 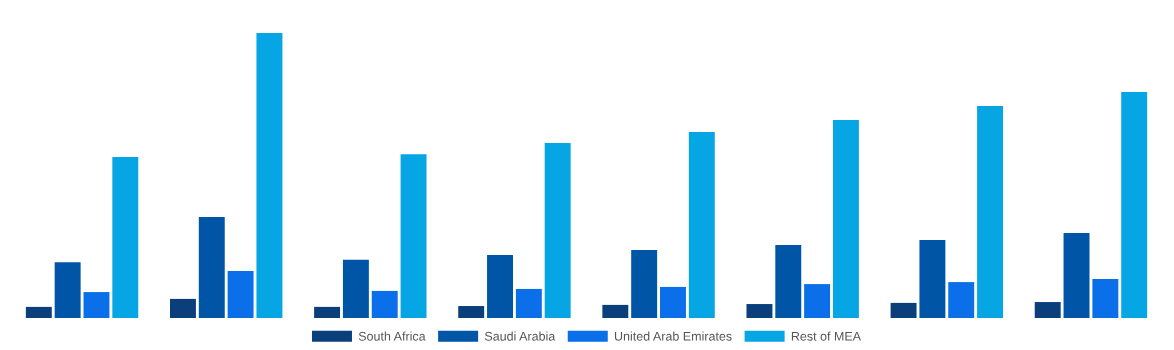 I want to click on legend-label: South Africa, so click(x=392, y=336).